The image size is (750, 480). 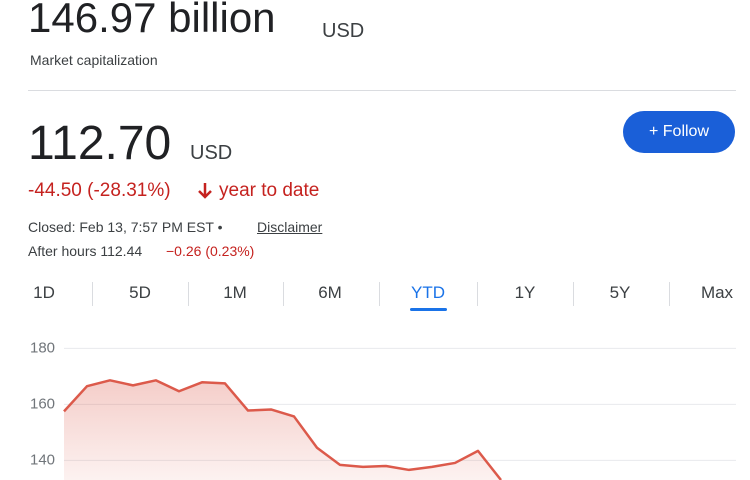 I want to click on y-tick-label: 160, so click(x=42, y=403).